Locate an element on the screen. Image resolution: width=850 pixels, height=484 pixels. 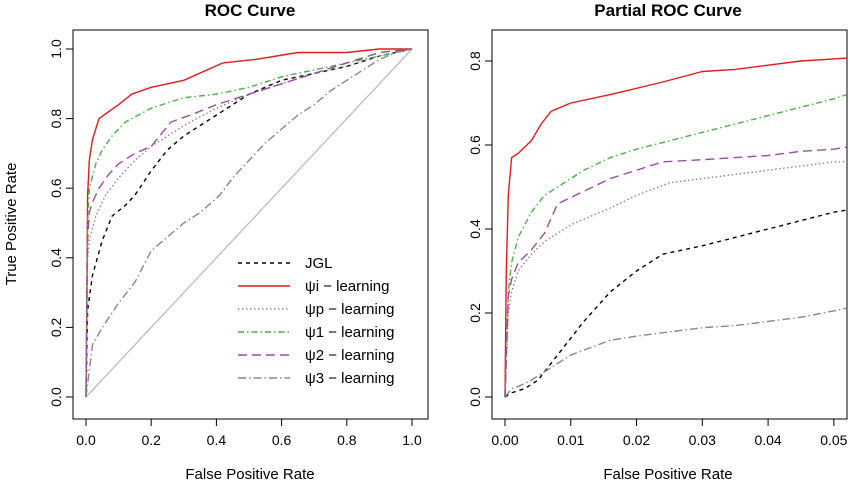
legend-entry-label: ψ2 − learning is located at coordinates (350, 355).